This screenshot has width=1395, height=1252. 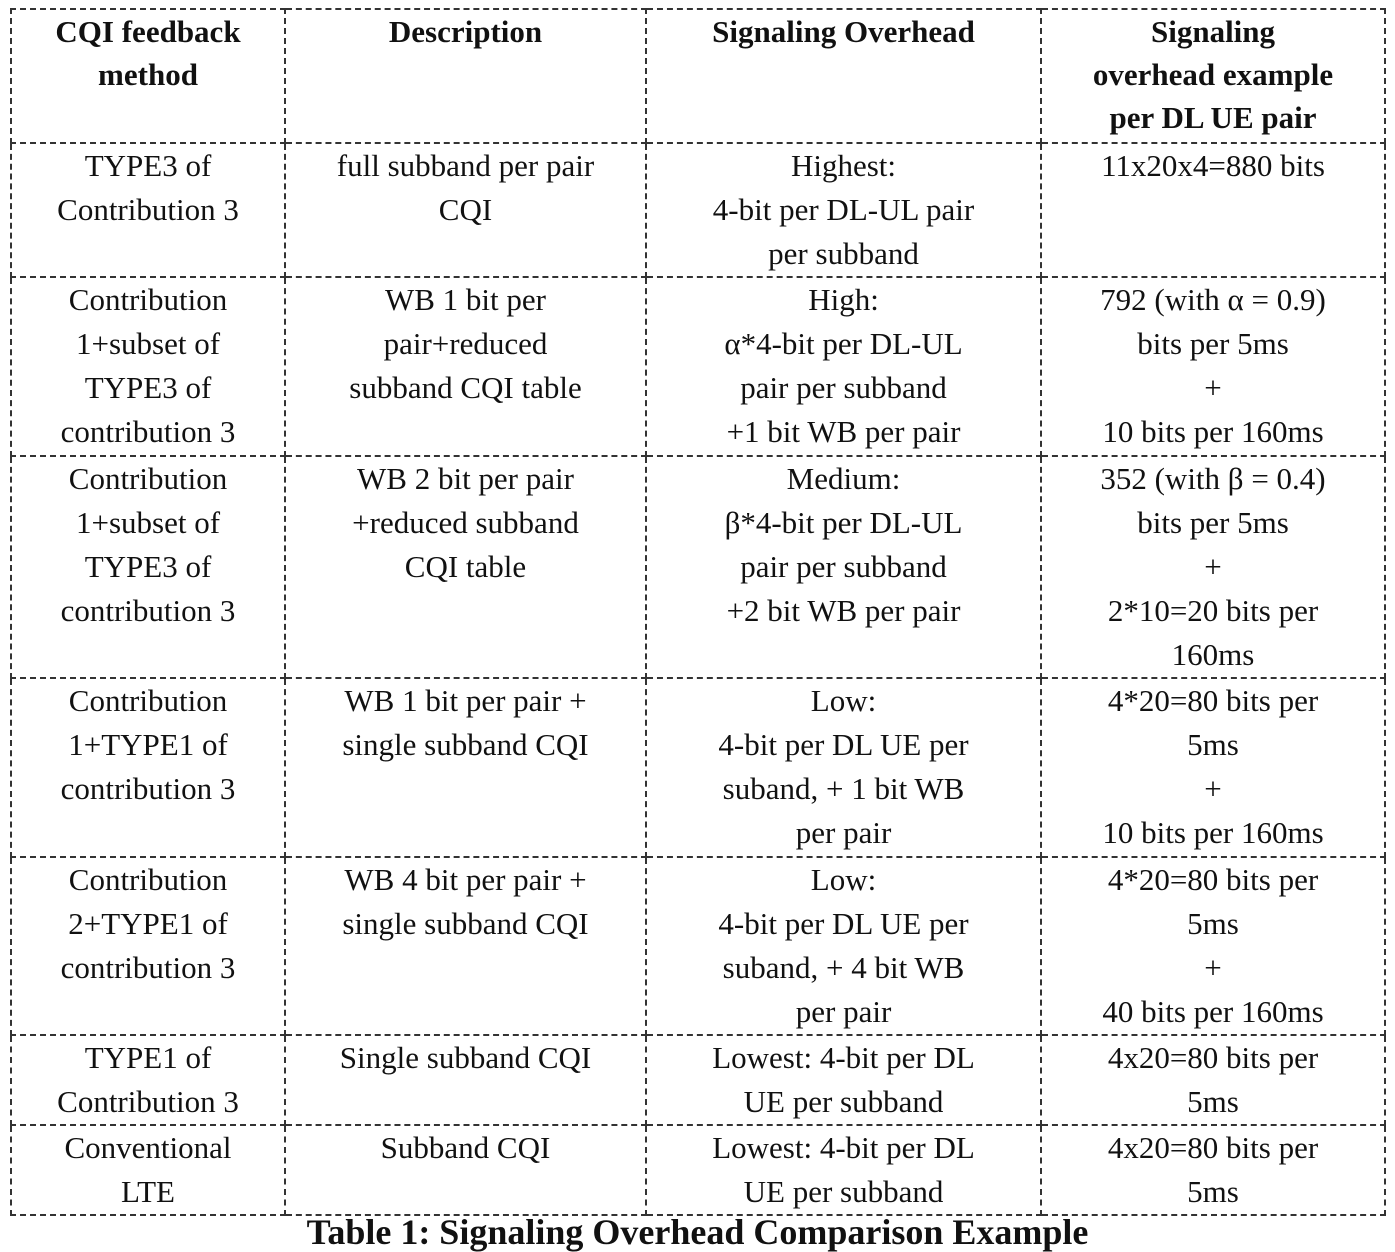 What do you see at coordinates (148, 1080) in the screenshot?
I see `table-cell: TYPE1 of Contribution 3` at bounding box center [148, 1080].